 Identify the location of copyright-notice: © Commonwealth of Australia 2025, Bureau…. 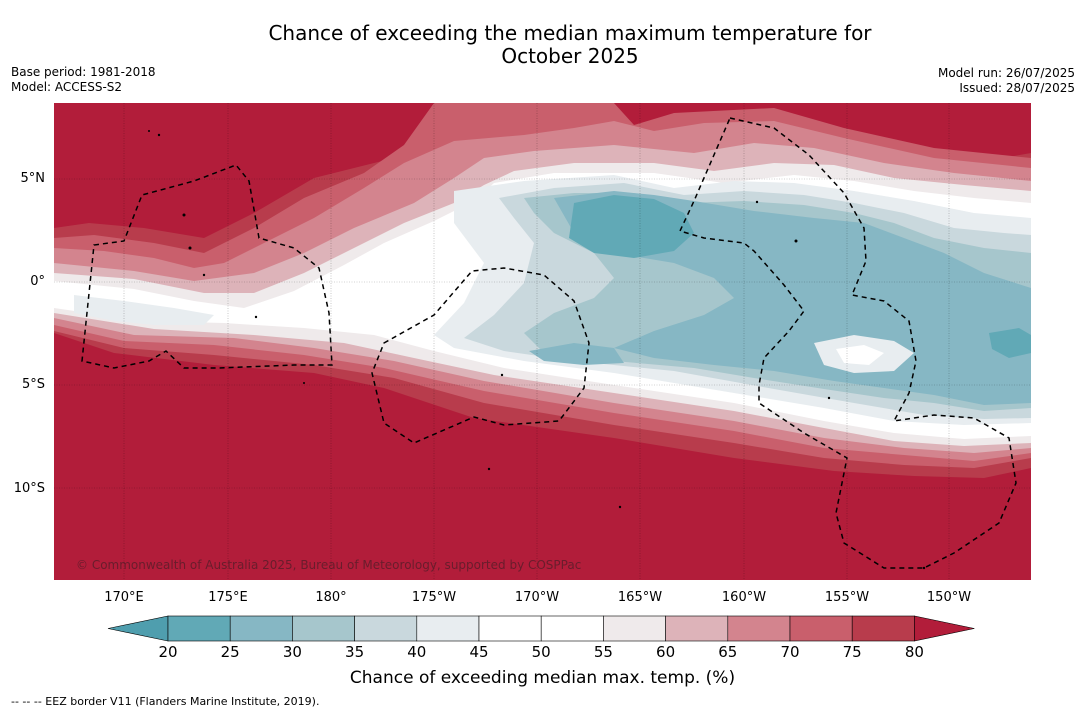
(329, 565).